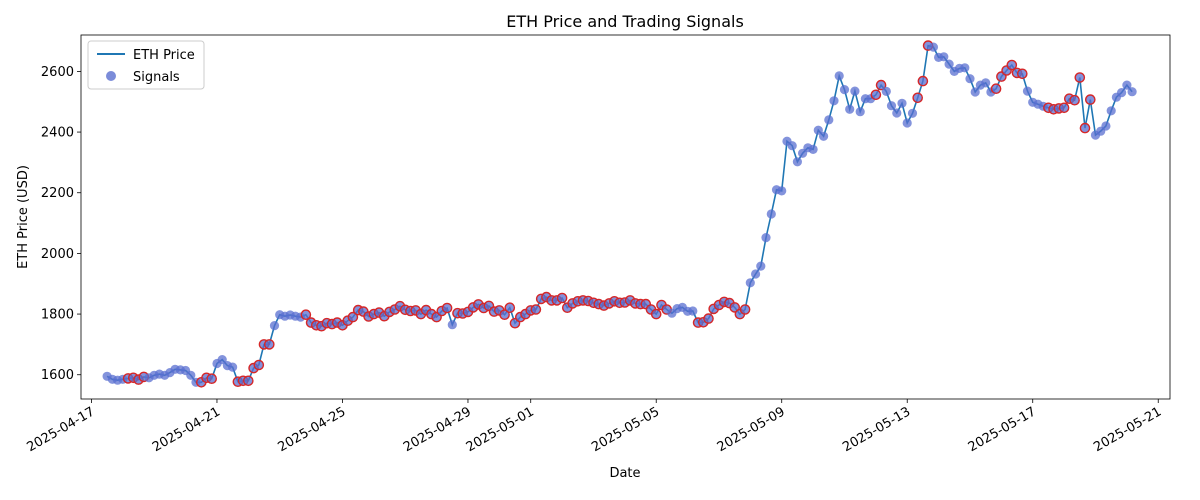 This screenshot has width=1200, height=500. What do you see at coordinates (186, 429) in the screenshot?
I see `x-tick-label: 2025-04-21` at bounding box center [186, 429].